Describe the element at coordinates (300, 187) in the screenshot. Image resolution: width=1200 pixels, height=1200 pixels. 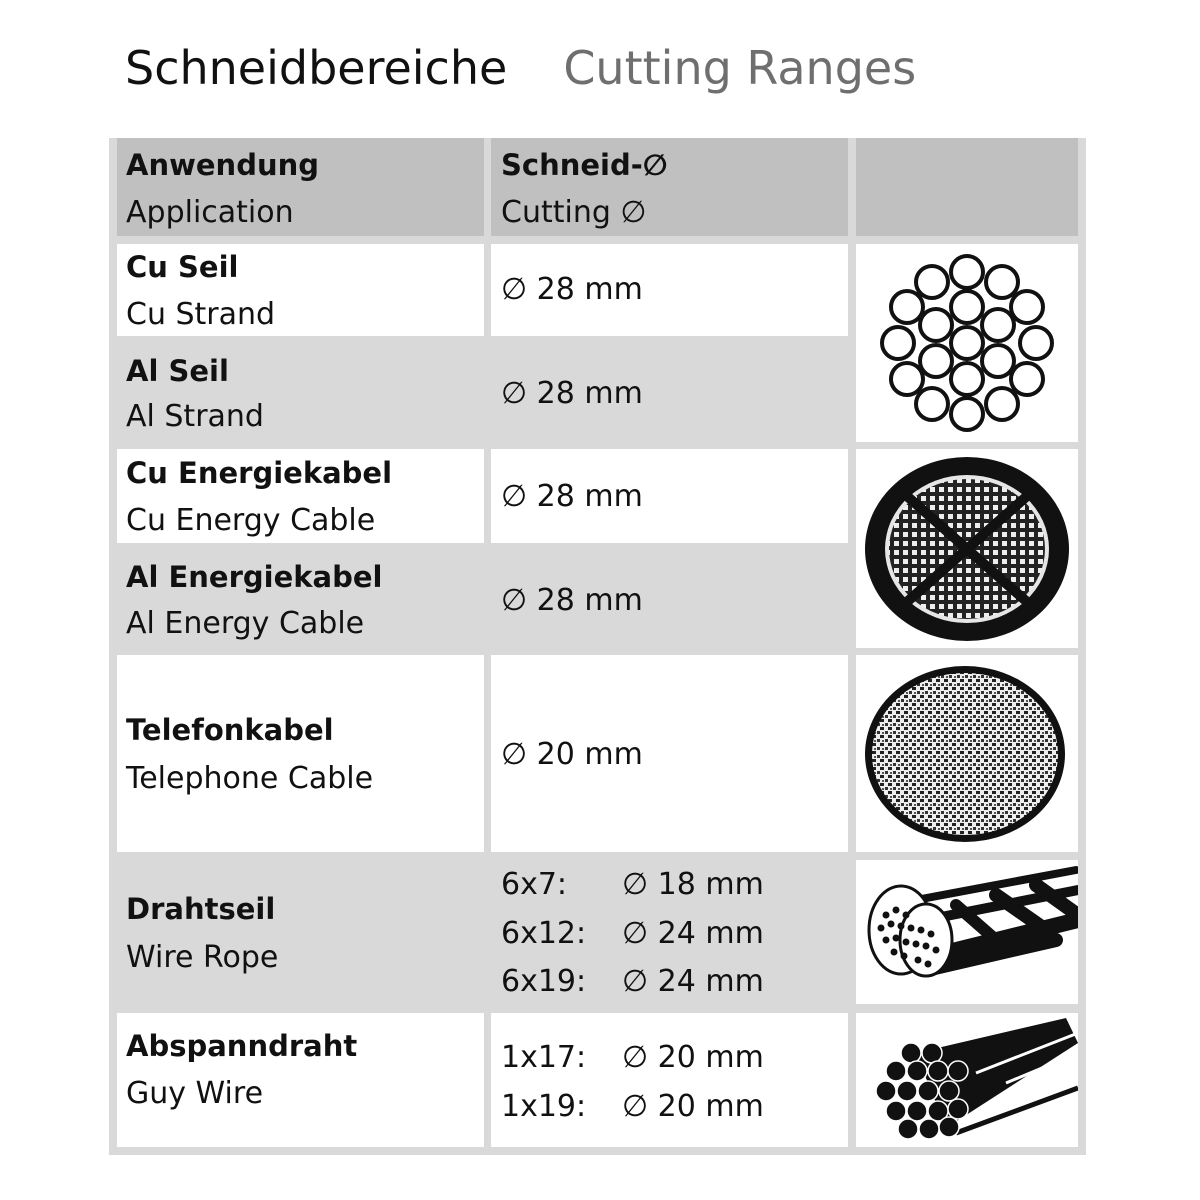
I see `header-application: Anwendung Application` at that location.